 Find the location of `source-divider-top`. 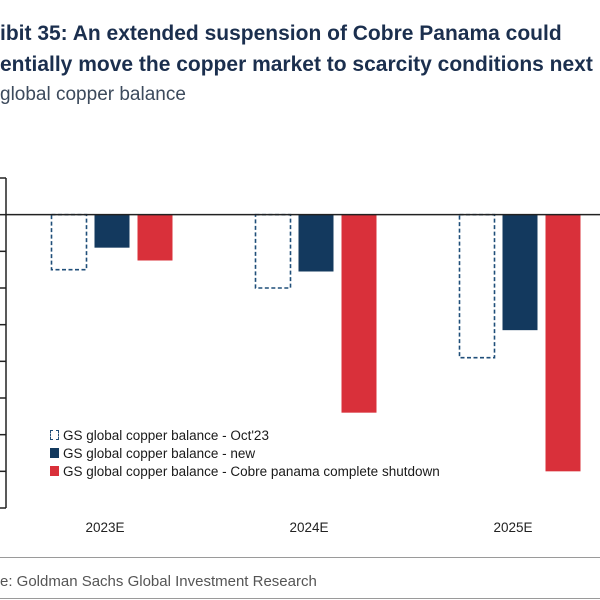

source-divider-top is located at coordinates (300, 557).